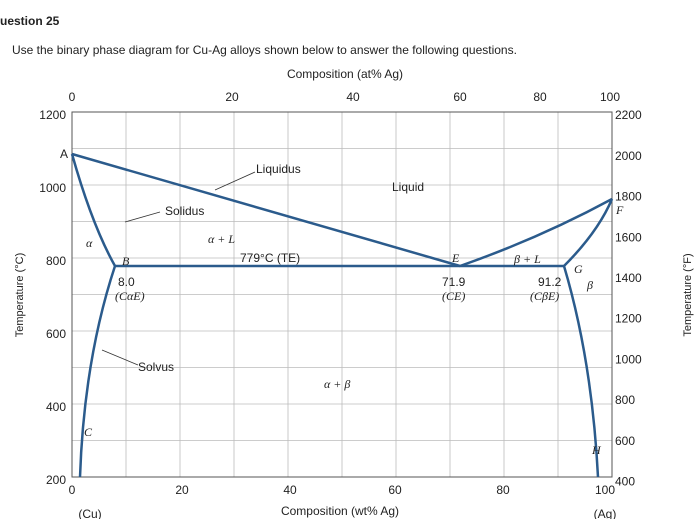 The width and height of the screenshot is (700, 519). Describe the element at coordinates (56, 480) in the screenshot. I see `left-tick-label: 200` at that location.